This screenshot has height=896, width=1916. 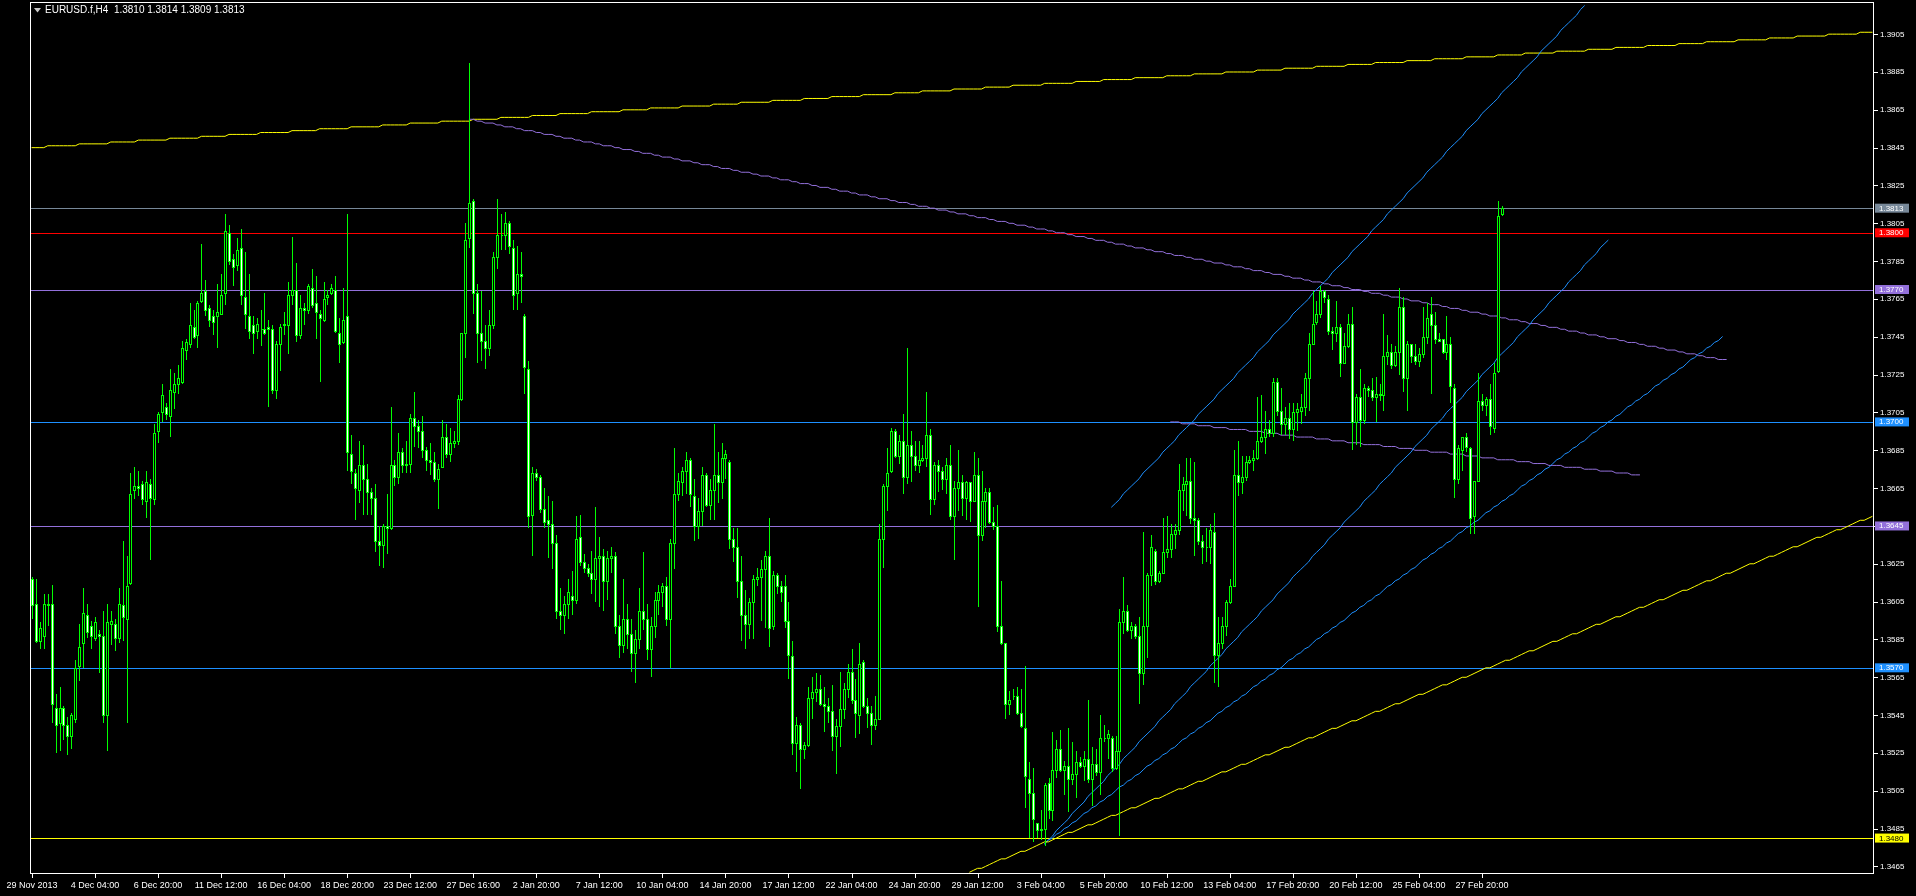 What do you see at coordinates (1893, 148) in the screenshot?
I see `y-tick-label: 1.3845` at bounding box center [1893, 148].